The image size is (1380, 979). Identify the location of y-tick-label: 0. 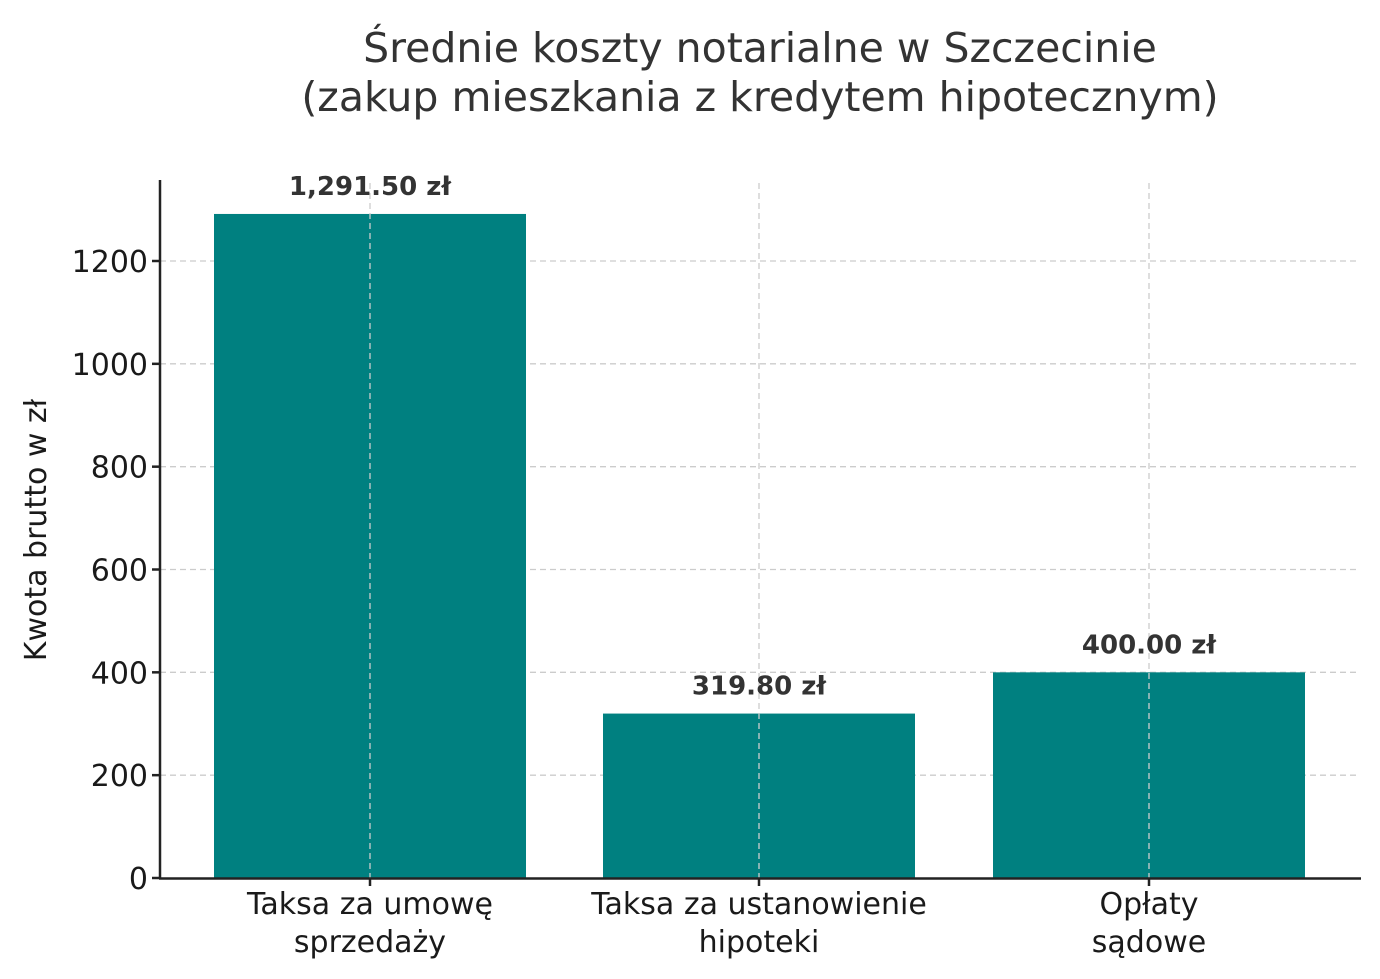
(138, 879).